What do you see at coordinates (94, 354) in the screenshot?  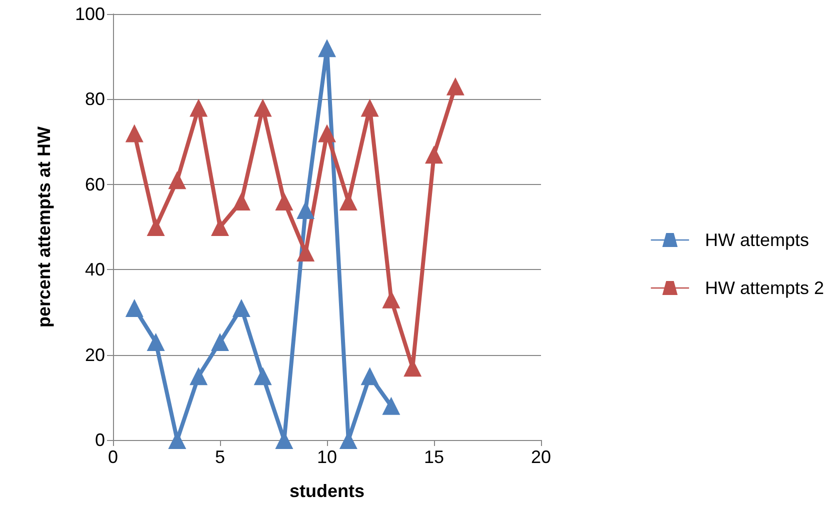 I see `y-tick-label: 20` at bounding box center [94, 354].